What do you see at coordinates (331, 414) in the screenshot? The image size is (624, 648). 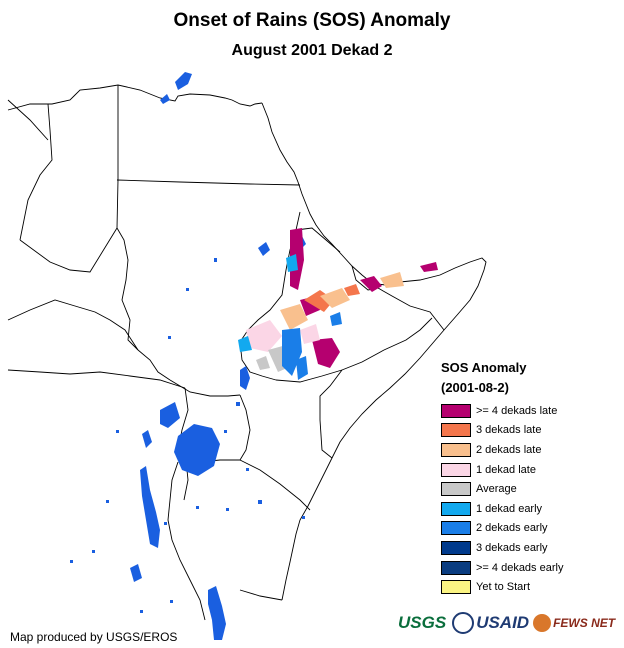 I see `border-kenya-somalia` at bounding box center [331, 414].